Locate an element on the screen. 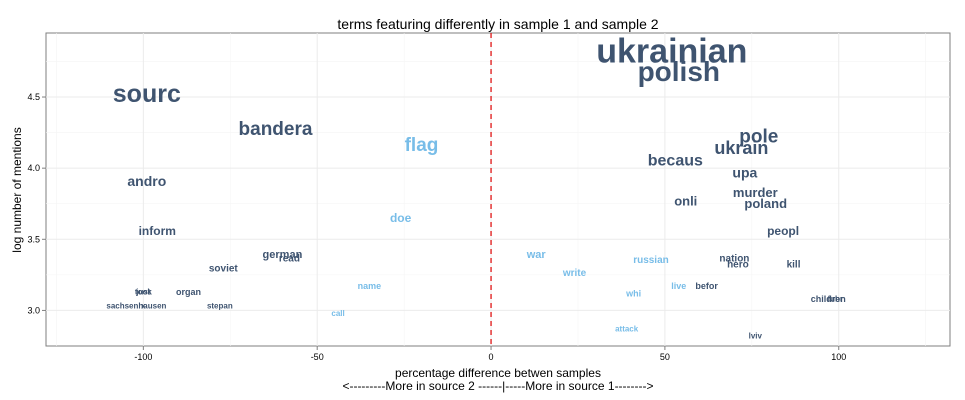 The height and width of the screenshot is (400, 965). term-label-war: war is located at coordinates (536, 255).